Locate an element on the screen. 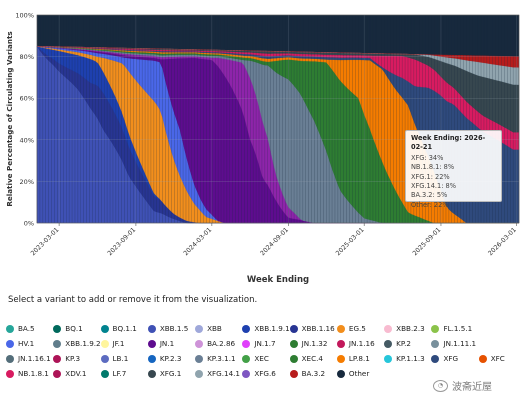  y-tick-label: 0% is located at coordinates (29, 224).